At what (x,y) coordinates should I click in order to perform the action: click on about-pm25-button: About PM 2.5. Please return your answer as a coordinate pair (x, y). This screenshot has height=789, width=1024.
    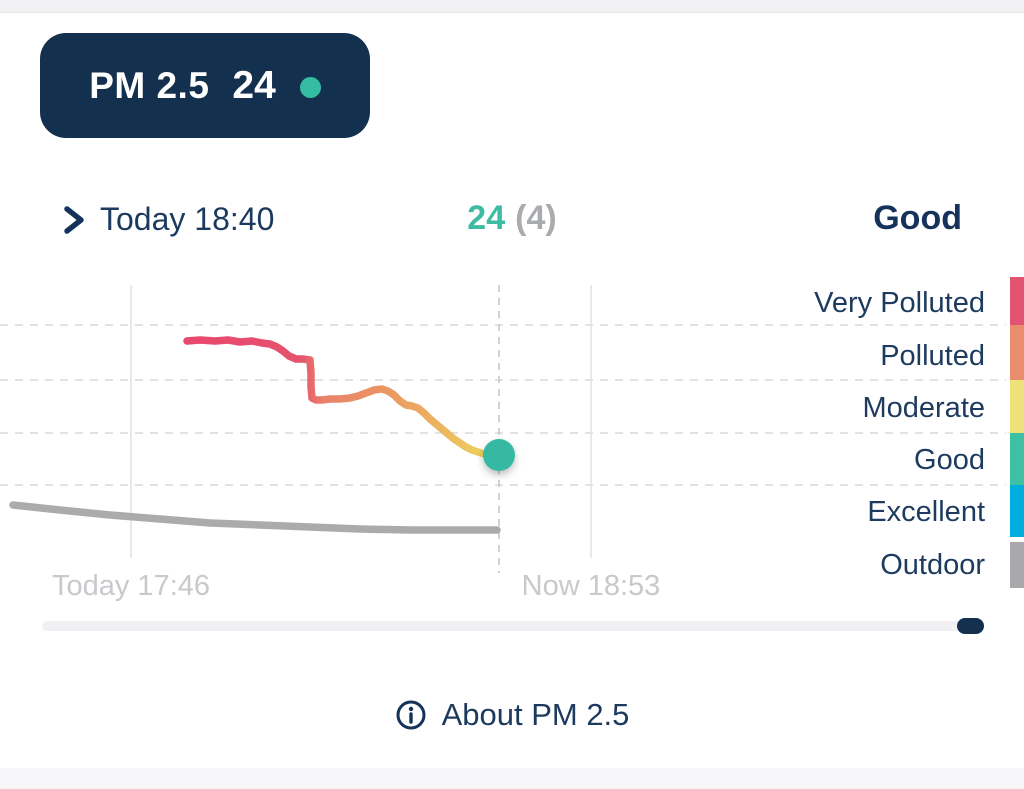
    Looking at the image, I should click on (512, 715).